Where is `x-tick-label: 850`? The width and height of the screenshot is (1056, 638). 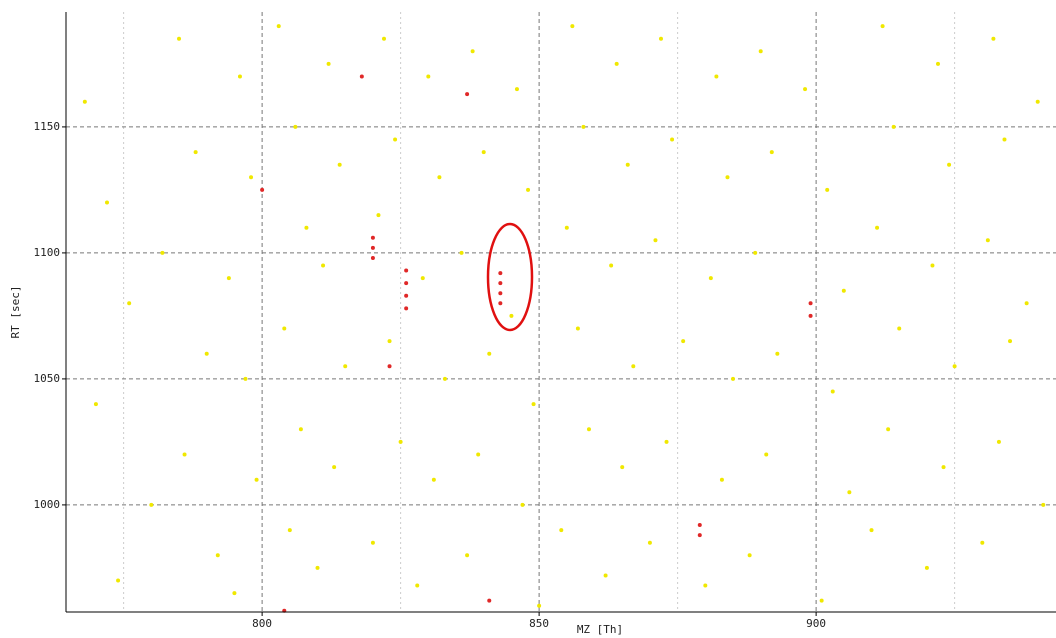
x-tick-label: 850 is located at coordinates (539, 623).